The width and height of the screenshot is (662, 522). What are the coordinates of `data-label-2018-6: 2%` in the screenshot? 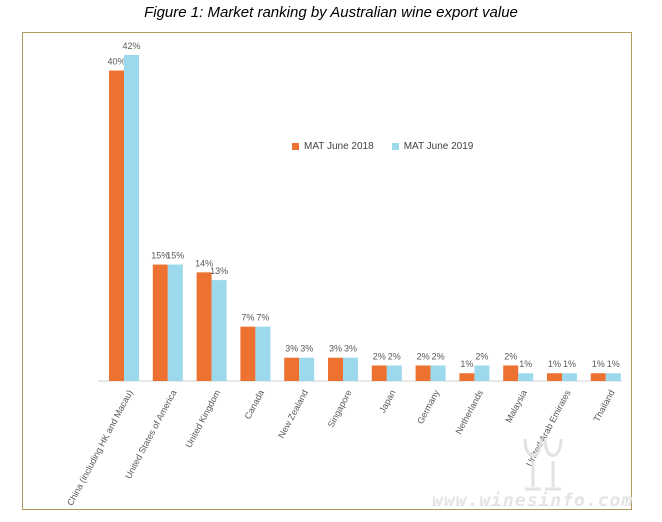 It's located at (379, 356).